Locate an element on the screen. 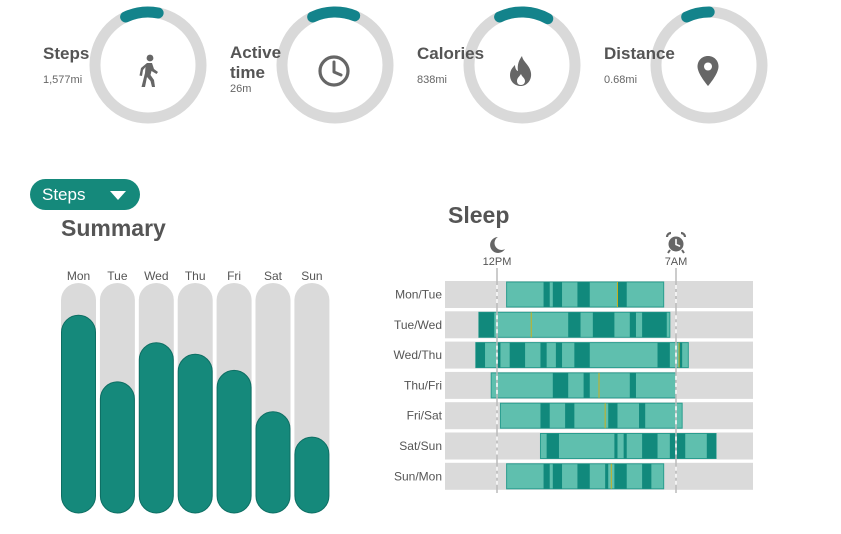  metric-select-dropdown: Steps is located at coordinates (85, 194).